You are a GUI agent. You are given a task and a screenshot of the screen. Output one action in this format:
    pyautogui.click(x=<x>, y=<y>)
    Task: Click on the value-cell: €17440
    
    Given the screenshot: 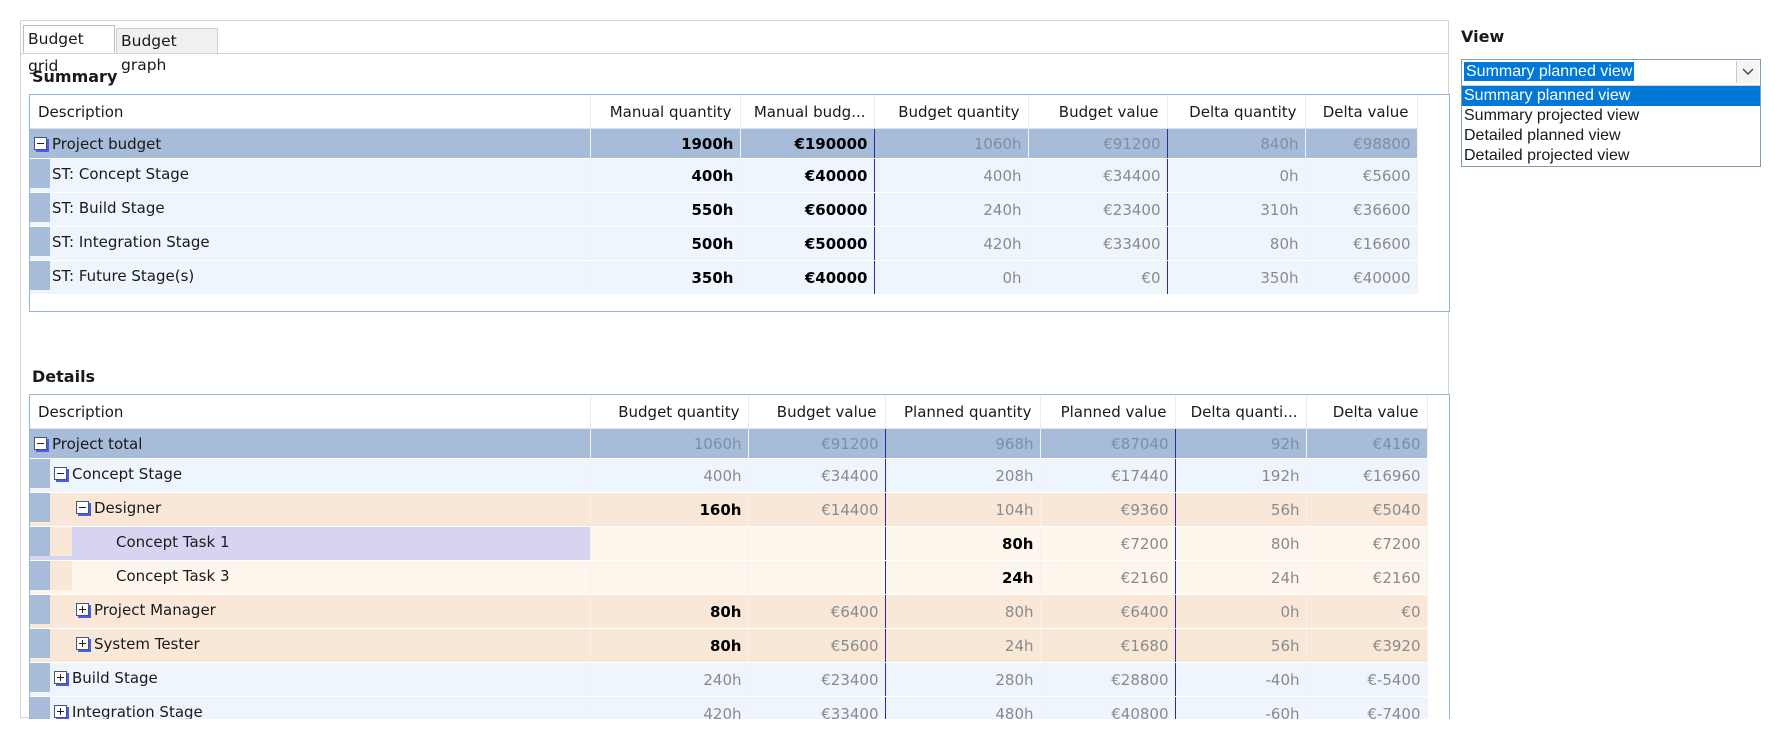 What is the action you would take?
    pyautogui.click(x=1108, y=475)
    